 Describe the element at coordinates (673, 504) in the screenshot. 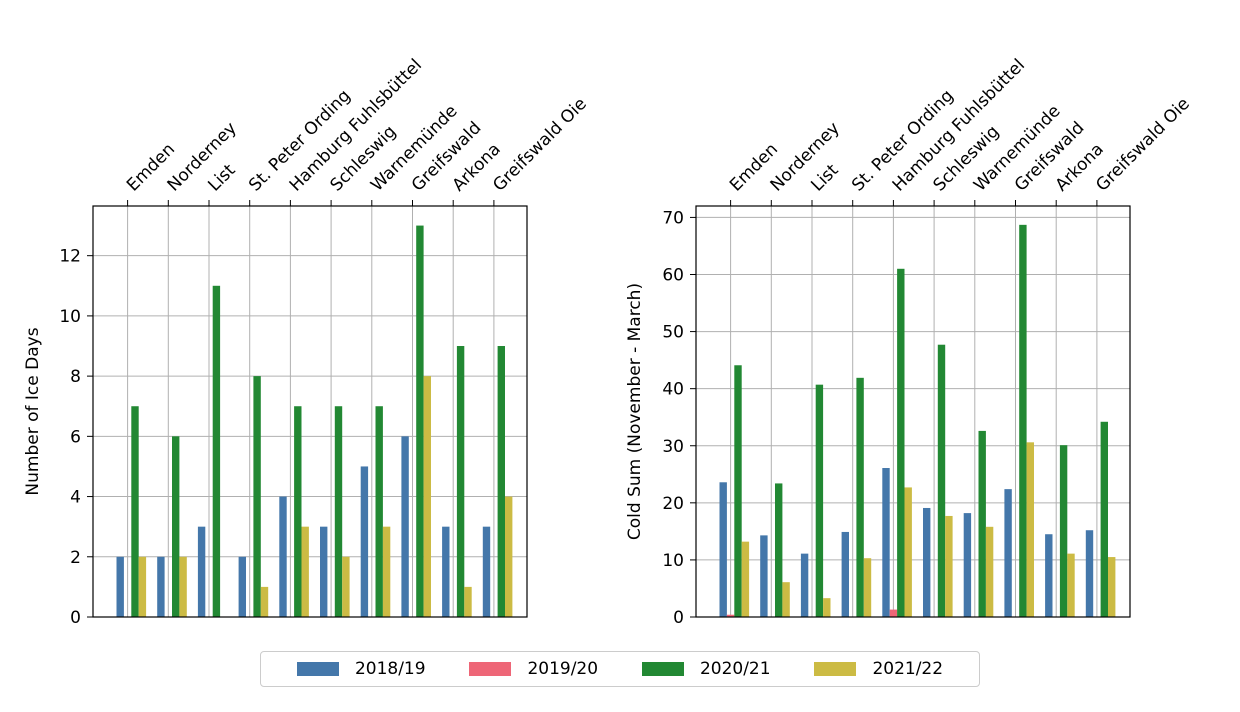

I see `y-tick-label: 20` at that location.